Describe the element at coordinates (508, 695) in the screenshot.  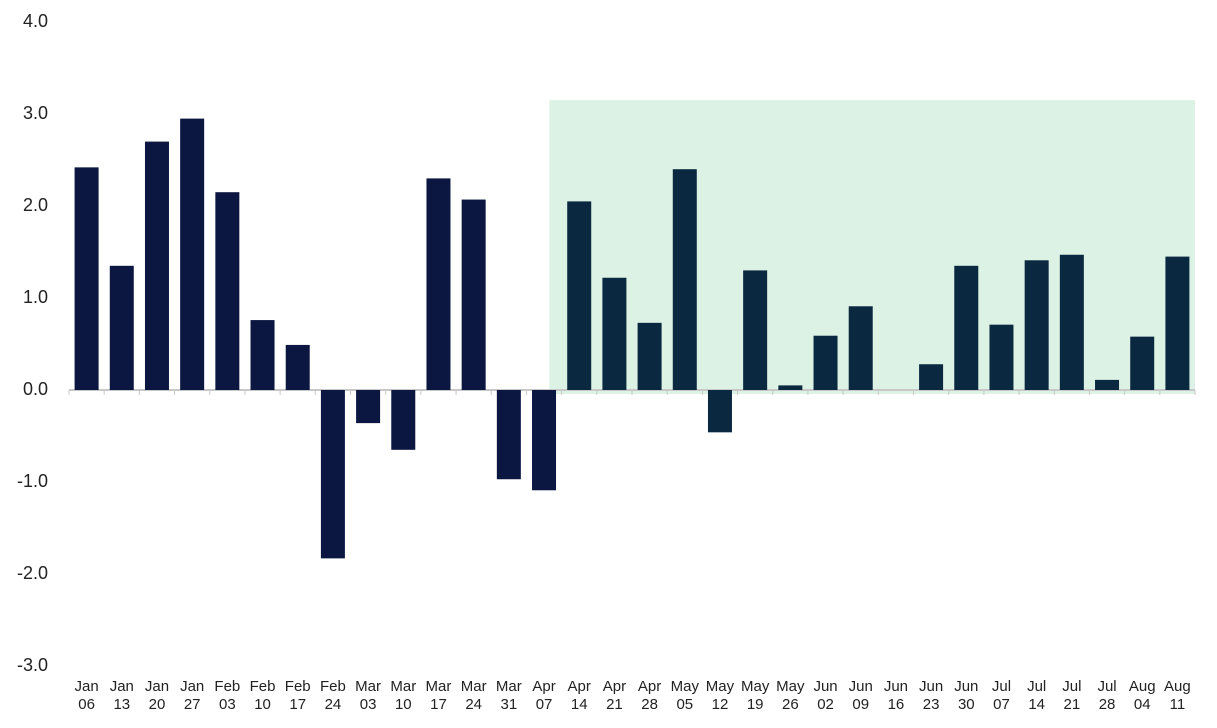
I see `x-tick-label: Mar 31` at that location.